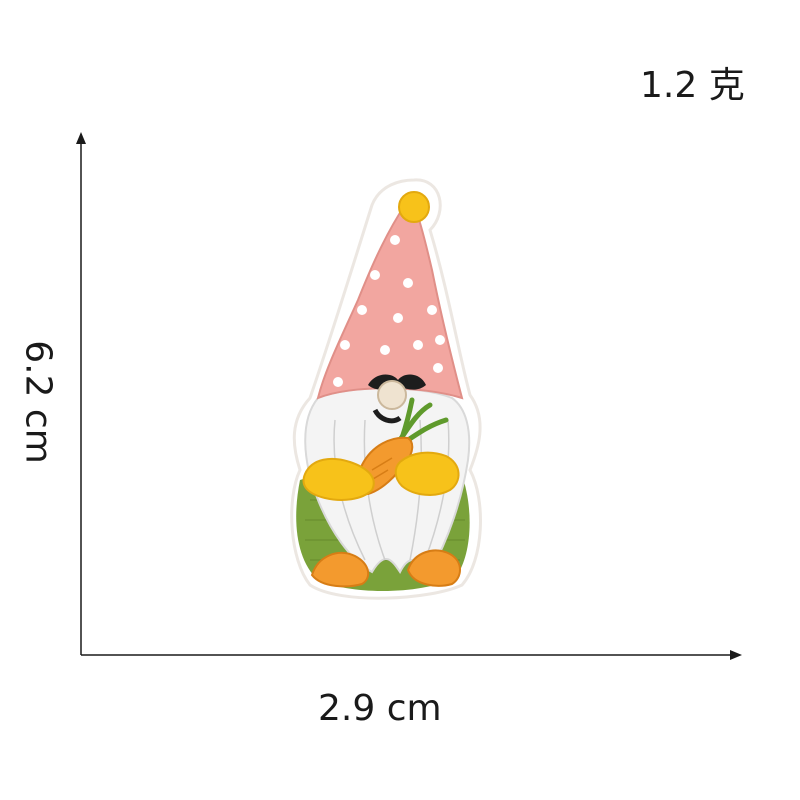 The height and width of the screenshot is (800, 800). I want to click on left-hand, so click(338, 479).